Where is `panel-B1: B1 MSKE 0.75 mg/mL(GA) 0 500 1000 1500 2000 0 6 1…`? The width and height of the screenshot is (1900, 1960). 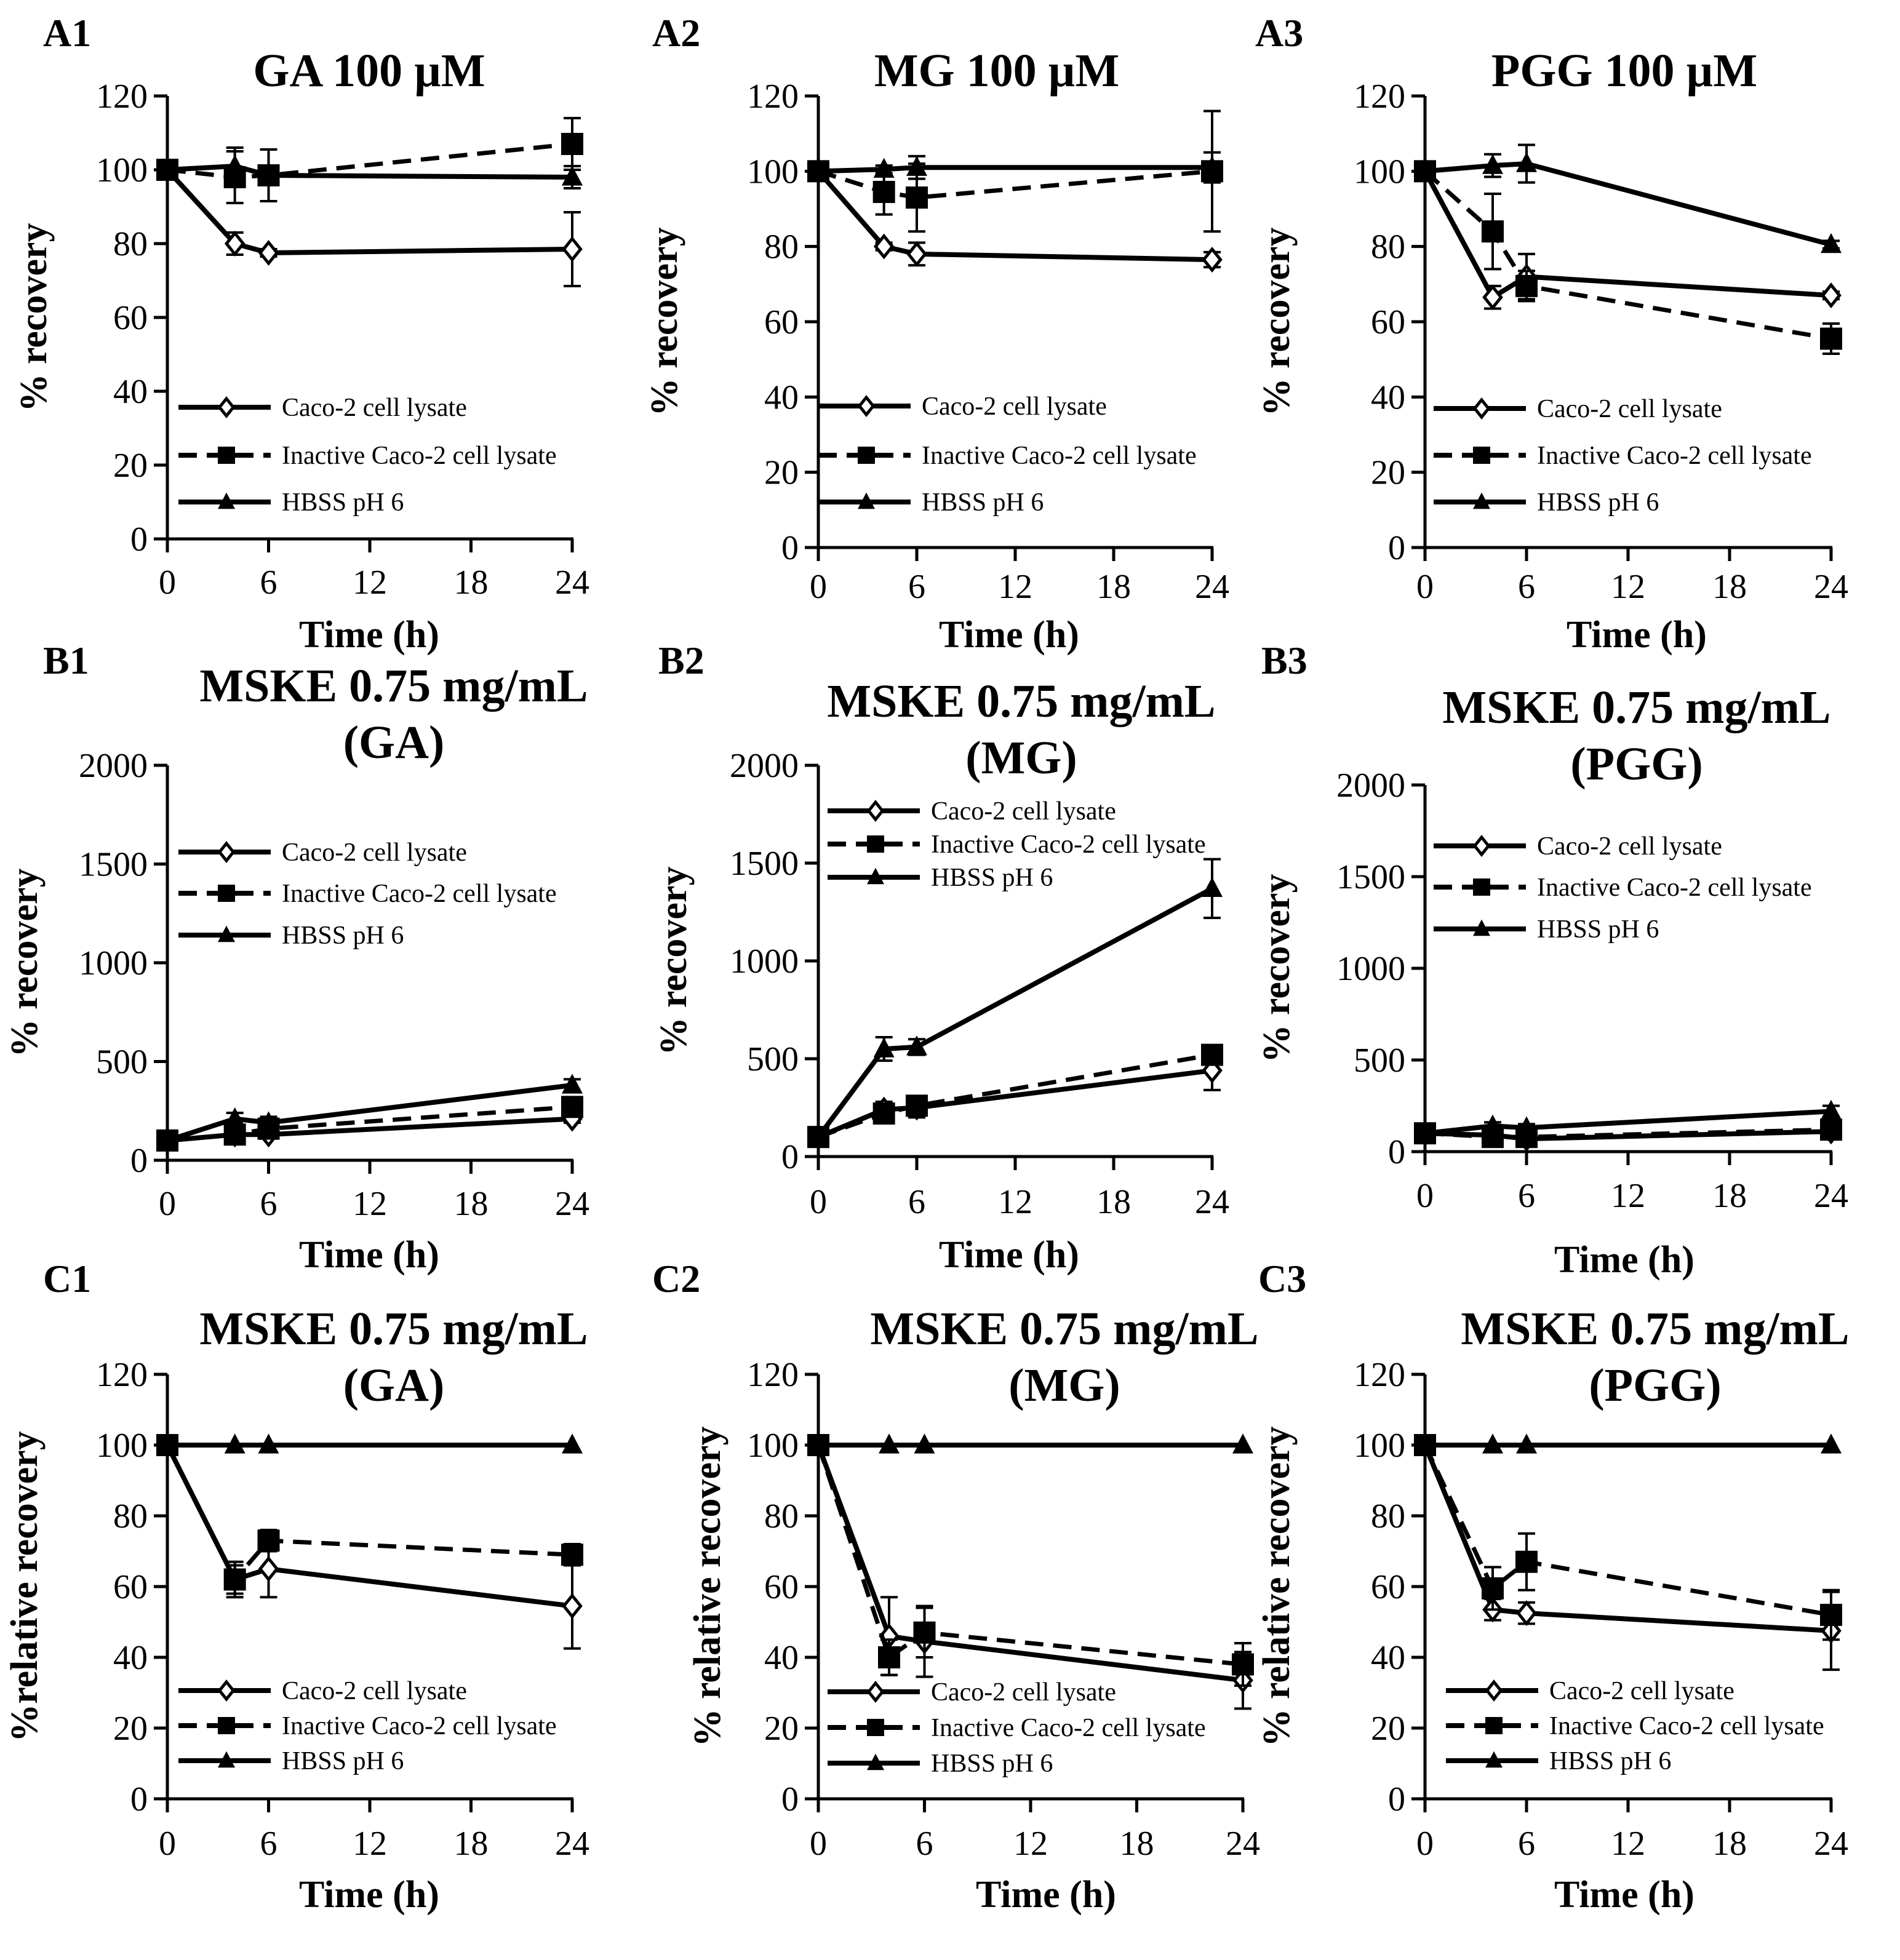
panel-B1: B1 MSKE 0.75 mg/mL(GA) 0 500 1000 1500 2000 0 6 1… is located at coordinates (296, 957).